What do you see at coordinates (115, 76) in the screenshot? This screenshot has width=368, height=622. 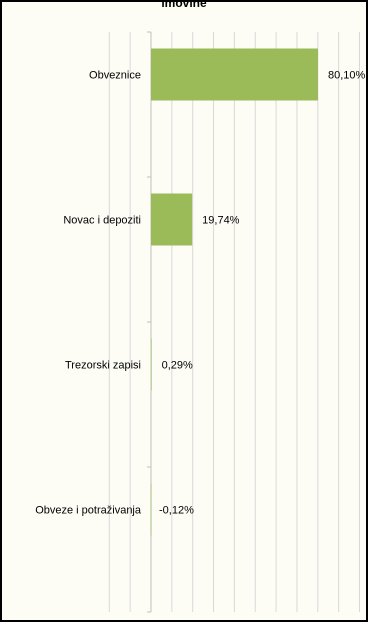 I see `category-label: Obveznice` at bounding box center [115, 76].